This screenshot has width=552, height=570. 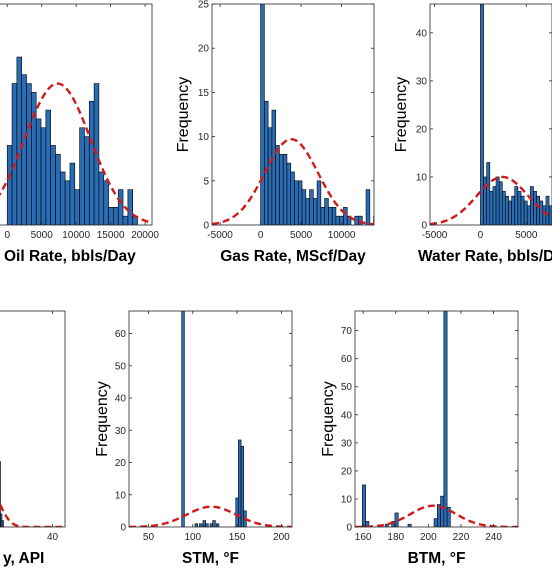 I want to click on y-tick-label: 25, so click(x=204, y=5).